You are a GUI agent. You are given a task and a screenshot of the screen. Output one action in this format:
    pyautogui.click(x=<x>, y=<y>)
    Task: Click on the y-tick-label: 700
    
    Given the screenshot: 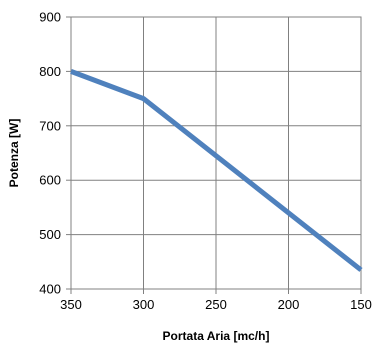 What is the action you would take?
    pyautogui.click(x=50, y=125)
    